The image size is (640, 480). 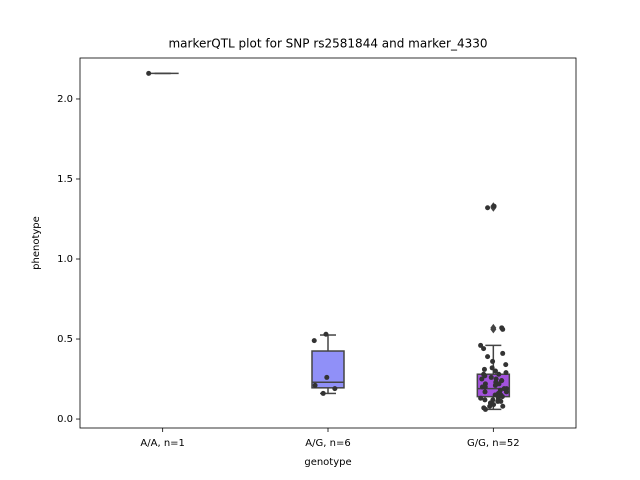 What do you see at coordinates (65, 419) in the screenshot?
I see `y-tick-label: 0.0` at bounding box center [65, 419].